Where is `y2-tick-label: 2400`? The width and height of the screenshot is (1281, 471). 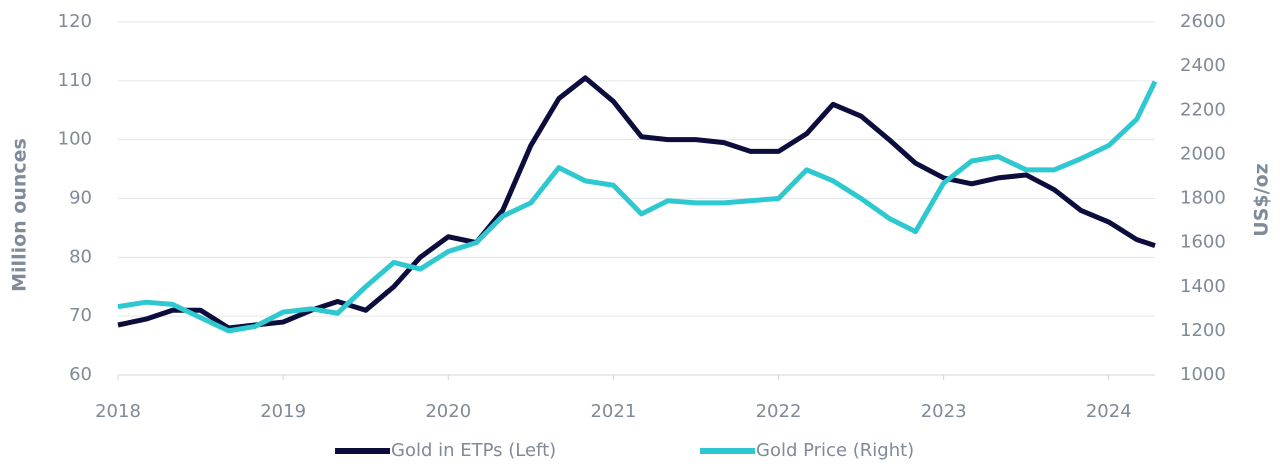 y2-tick-label: 2400 is located at coordinates (1203, 65).